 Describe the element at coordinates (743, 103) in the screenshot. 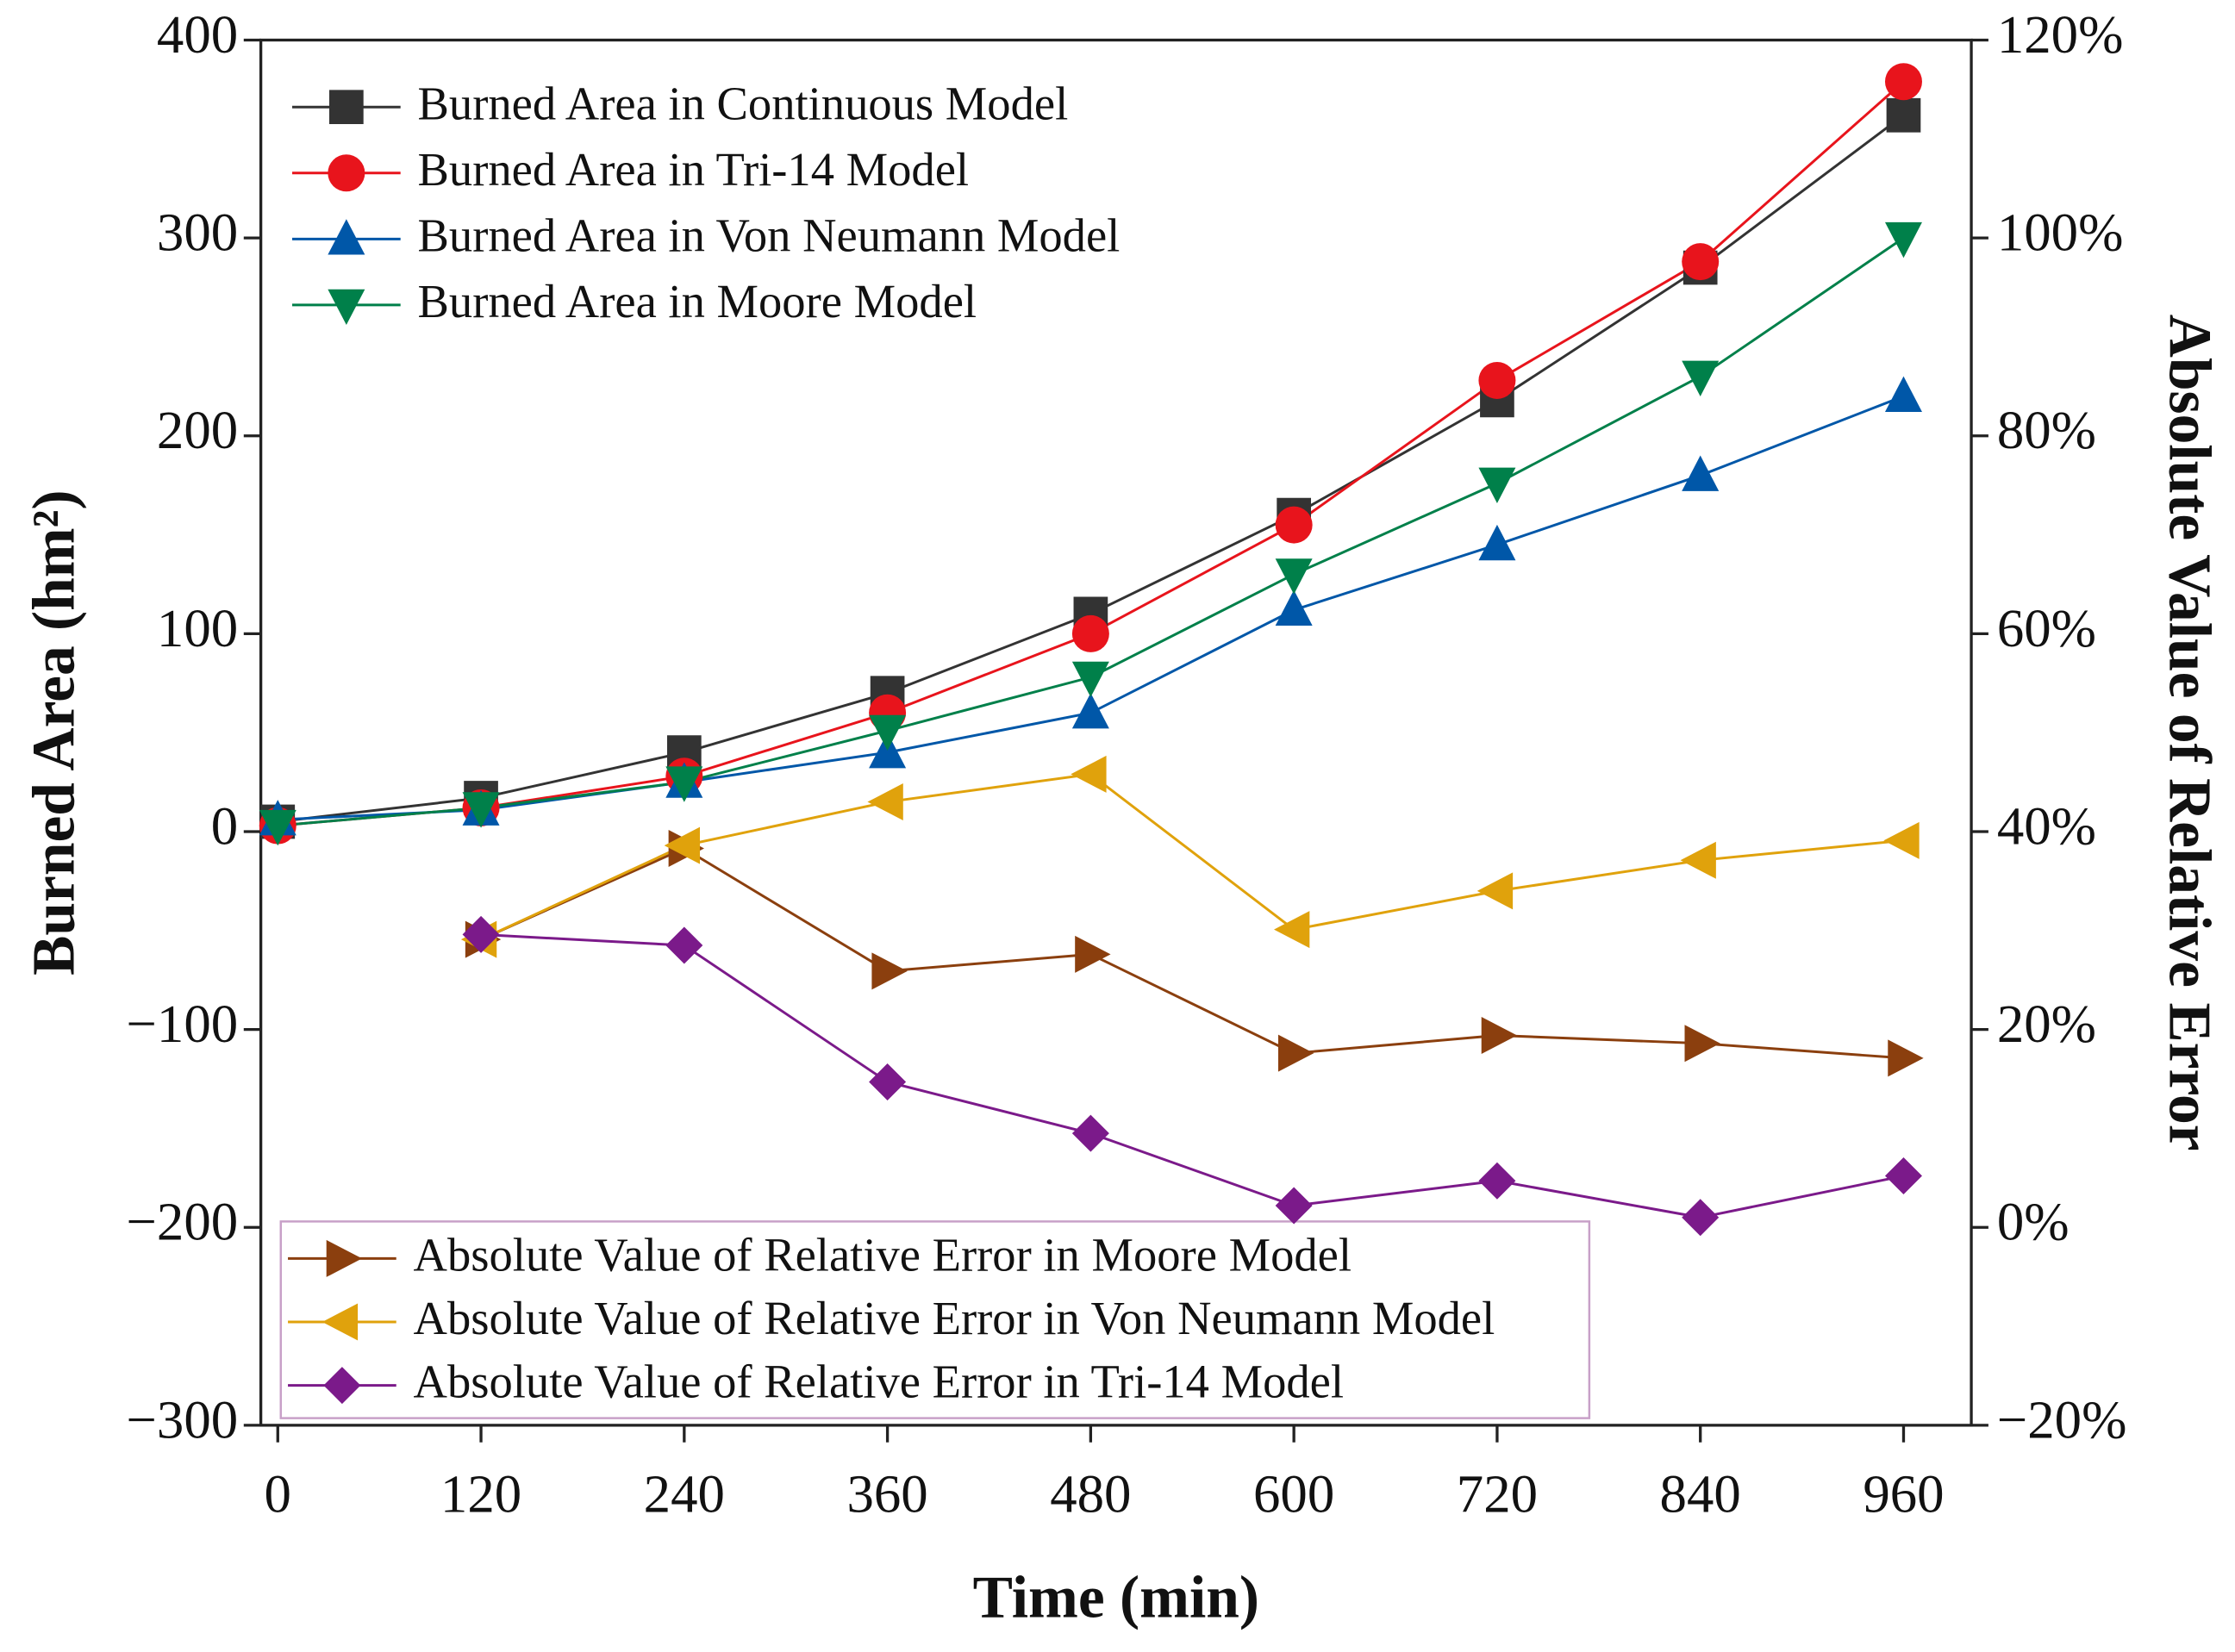

I see `legend-label: Burned Area in Continuous Model` at that location.